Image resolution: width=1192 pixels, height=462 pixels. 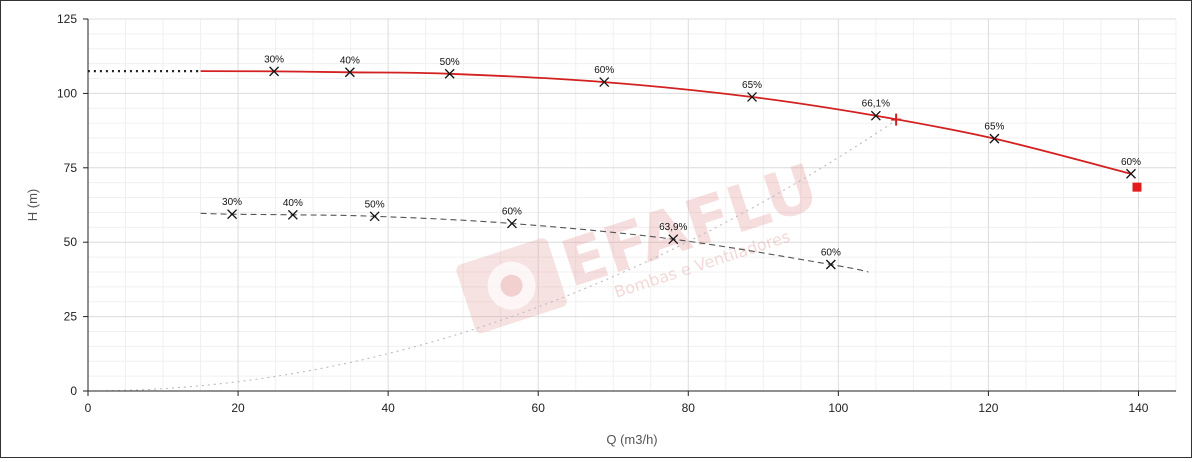 What do you see at coordinates (539, 408) in the screenshot?
I see `x-tick-label: 60` at bounding box center [539, 408].